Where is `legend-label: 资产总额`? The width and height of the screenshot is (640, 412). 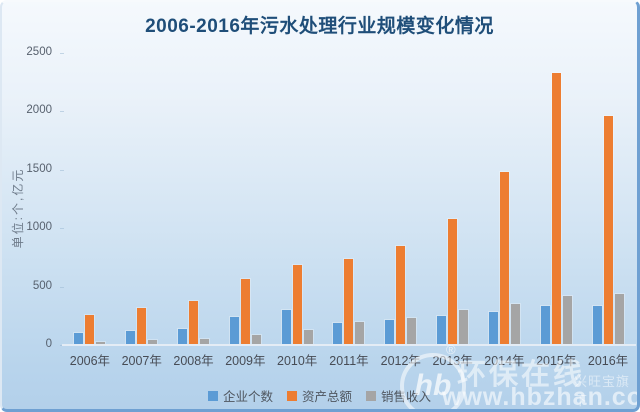
legend-label: 资产总额 is located at coordinates (326, 397).